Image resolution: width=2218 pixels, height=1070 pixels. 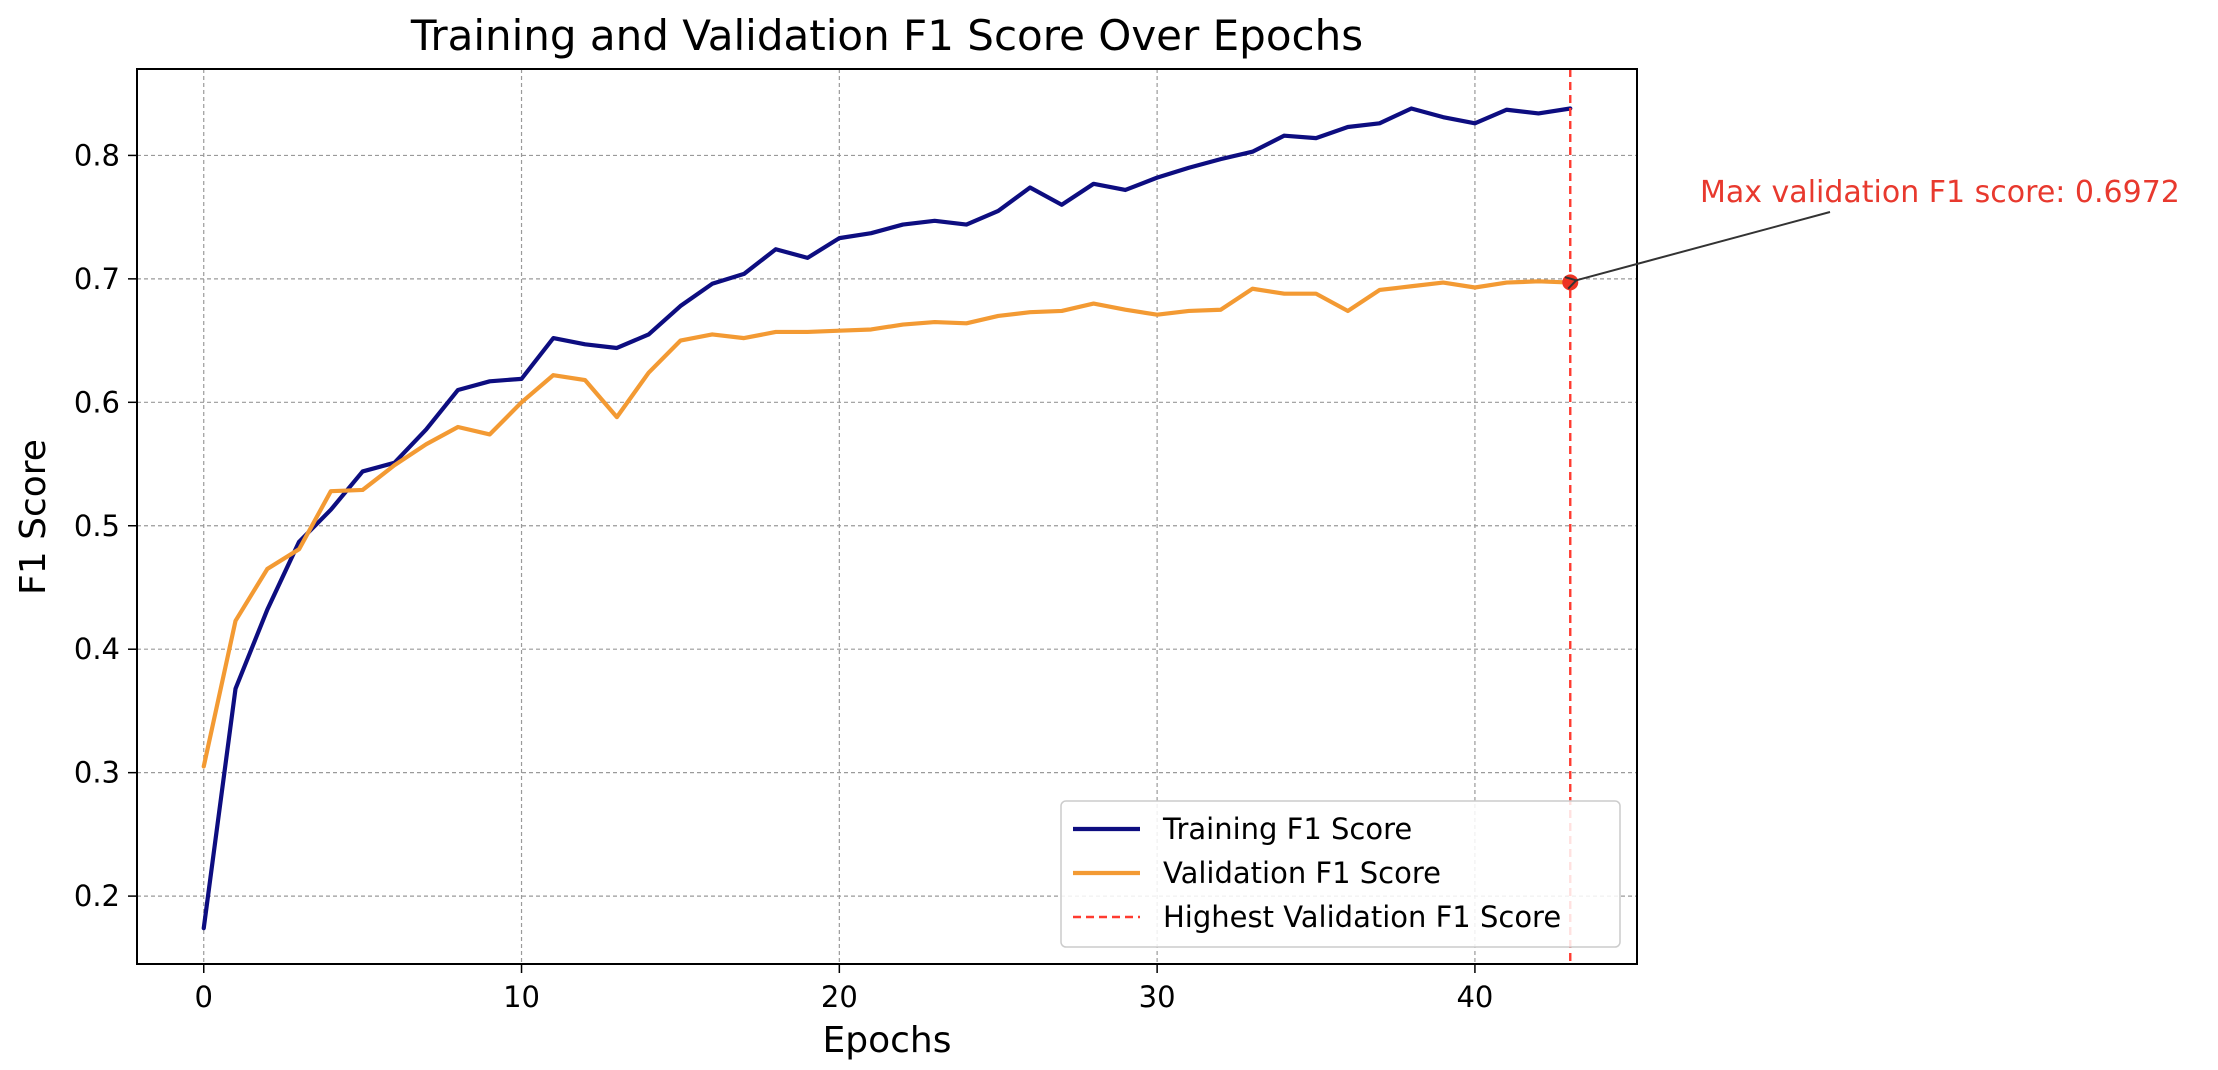 I want to click on legend-box, so click(x=1340, y=874).